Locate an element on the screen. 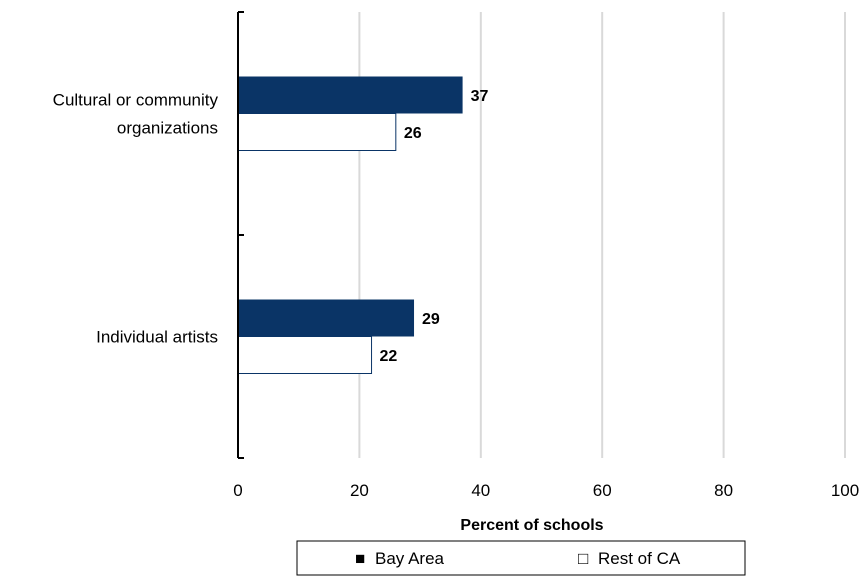 The image size is (865, 586). legend-box is located at coordinates (521, 558).